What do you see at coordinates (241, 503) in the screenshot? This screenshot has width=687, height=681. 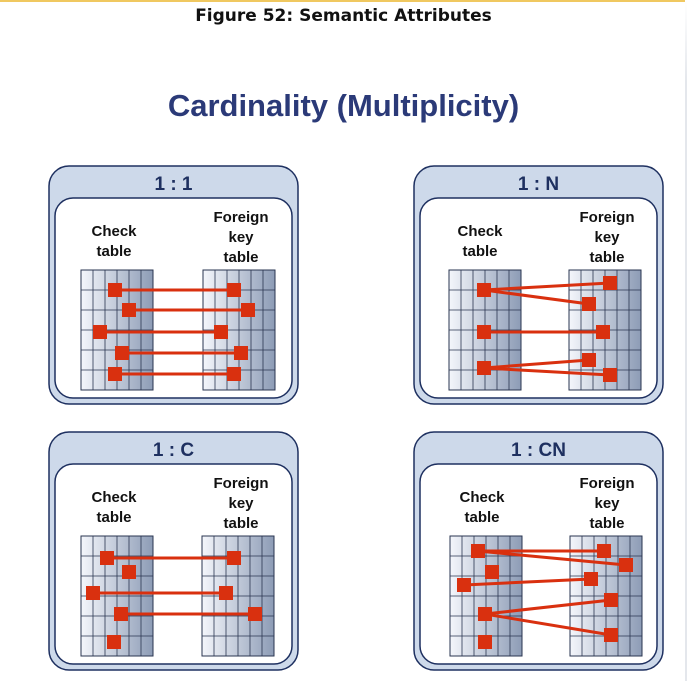 I see `panel-one-to-c-foreign-key-table-label: Foreign key table` at bounding box center [241, 503].